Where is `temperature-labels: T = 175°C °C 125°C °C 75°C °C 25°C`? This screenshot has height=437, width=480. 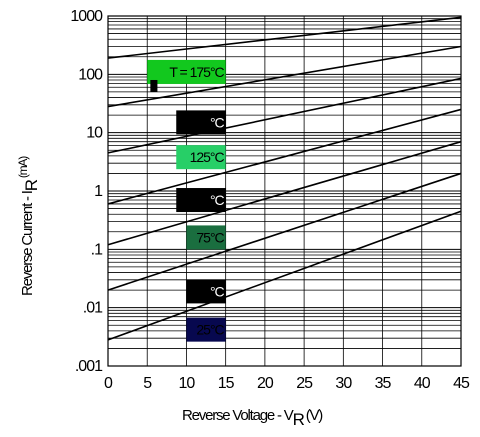
temperature-labels: T = 175°C °C 125°C °C 75°C °C 25°C is located at coordinates (186, 200).